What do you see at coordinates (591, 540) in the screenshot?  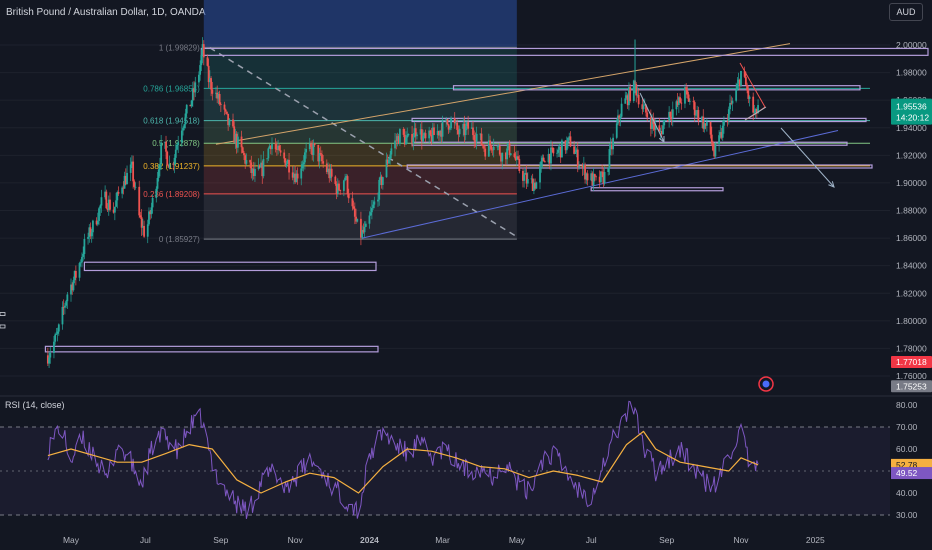 I see `time-axis-tick: Jul` at bounding box center [591, 540].